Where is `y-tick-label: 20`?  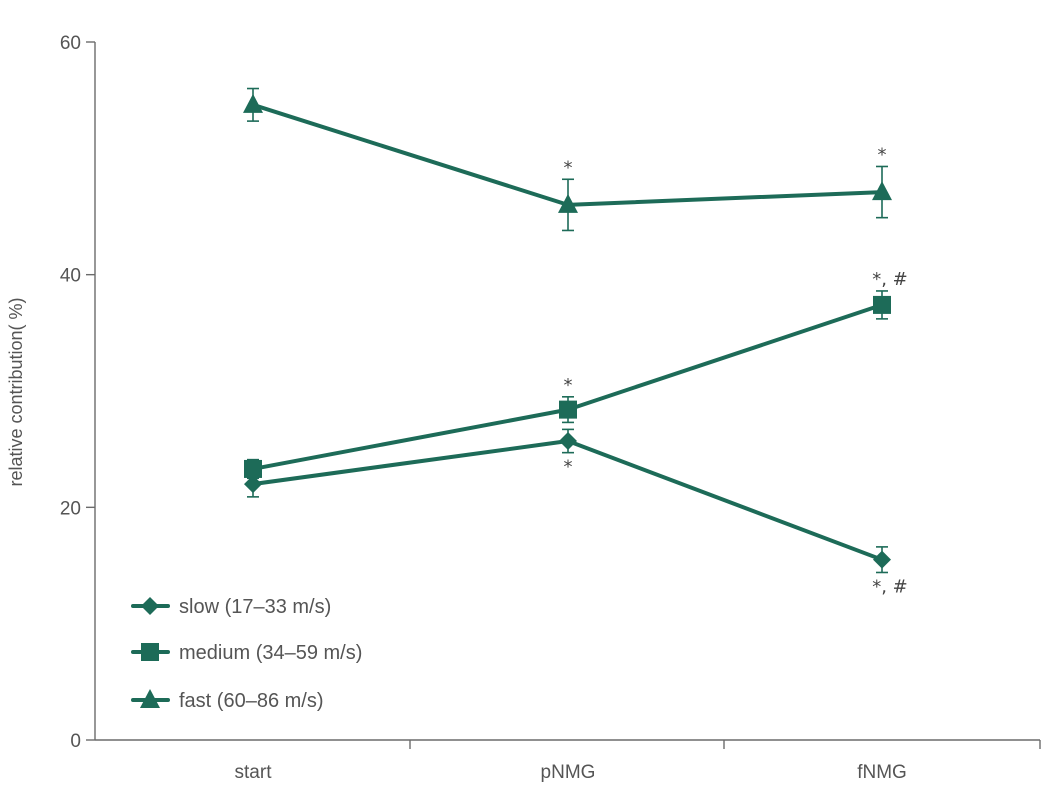 y-tick-label: 20 is located at coordinates (70, 508).